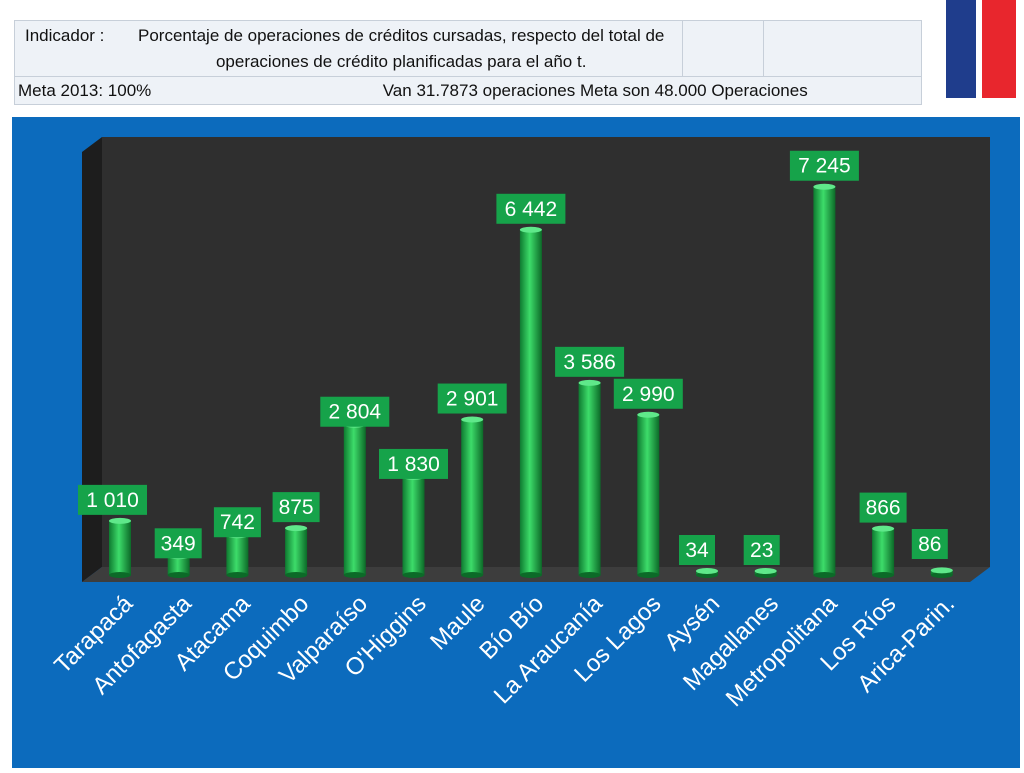  I want to click on data-label-11: 34, so click(697, 550).